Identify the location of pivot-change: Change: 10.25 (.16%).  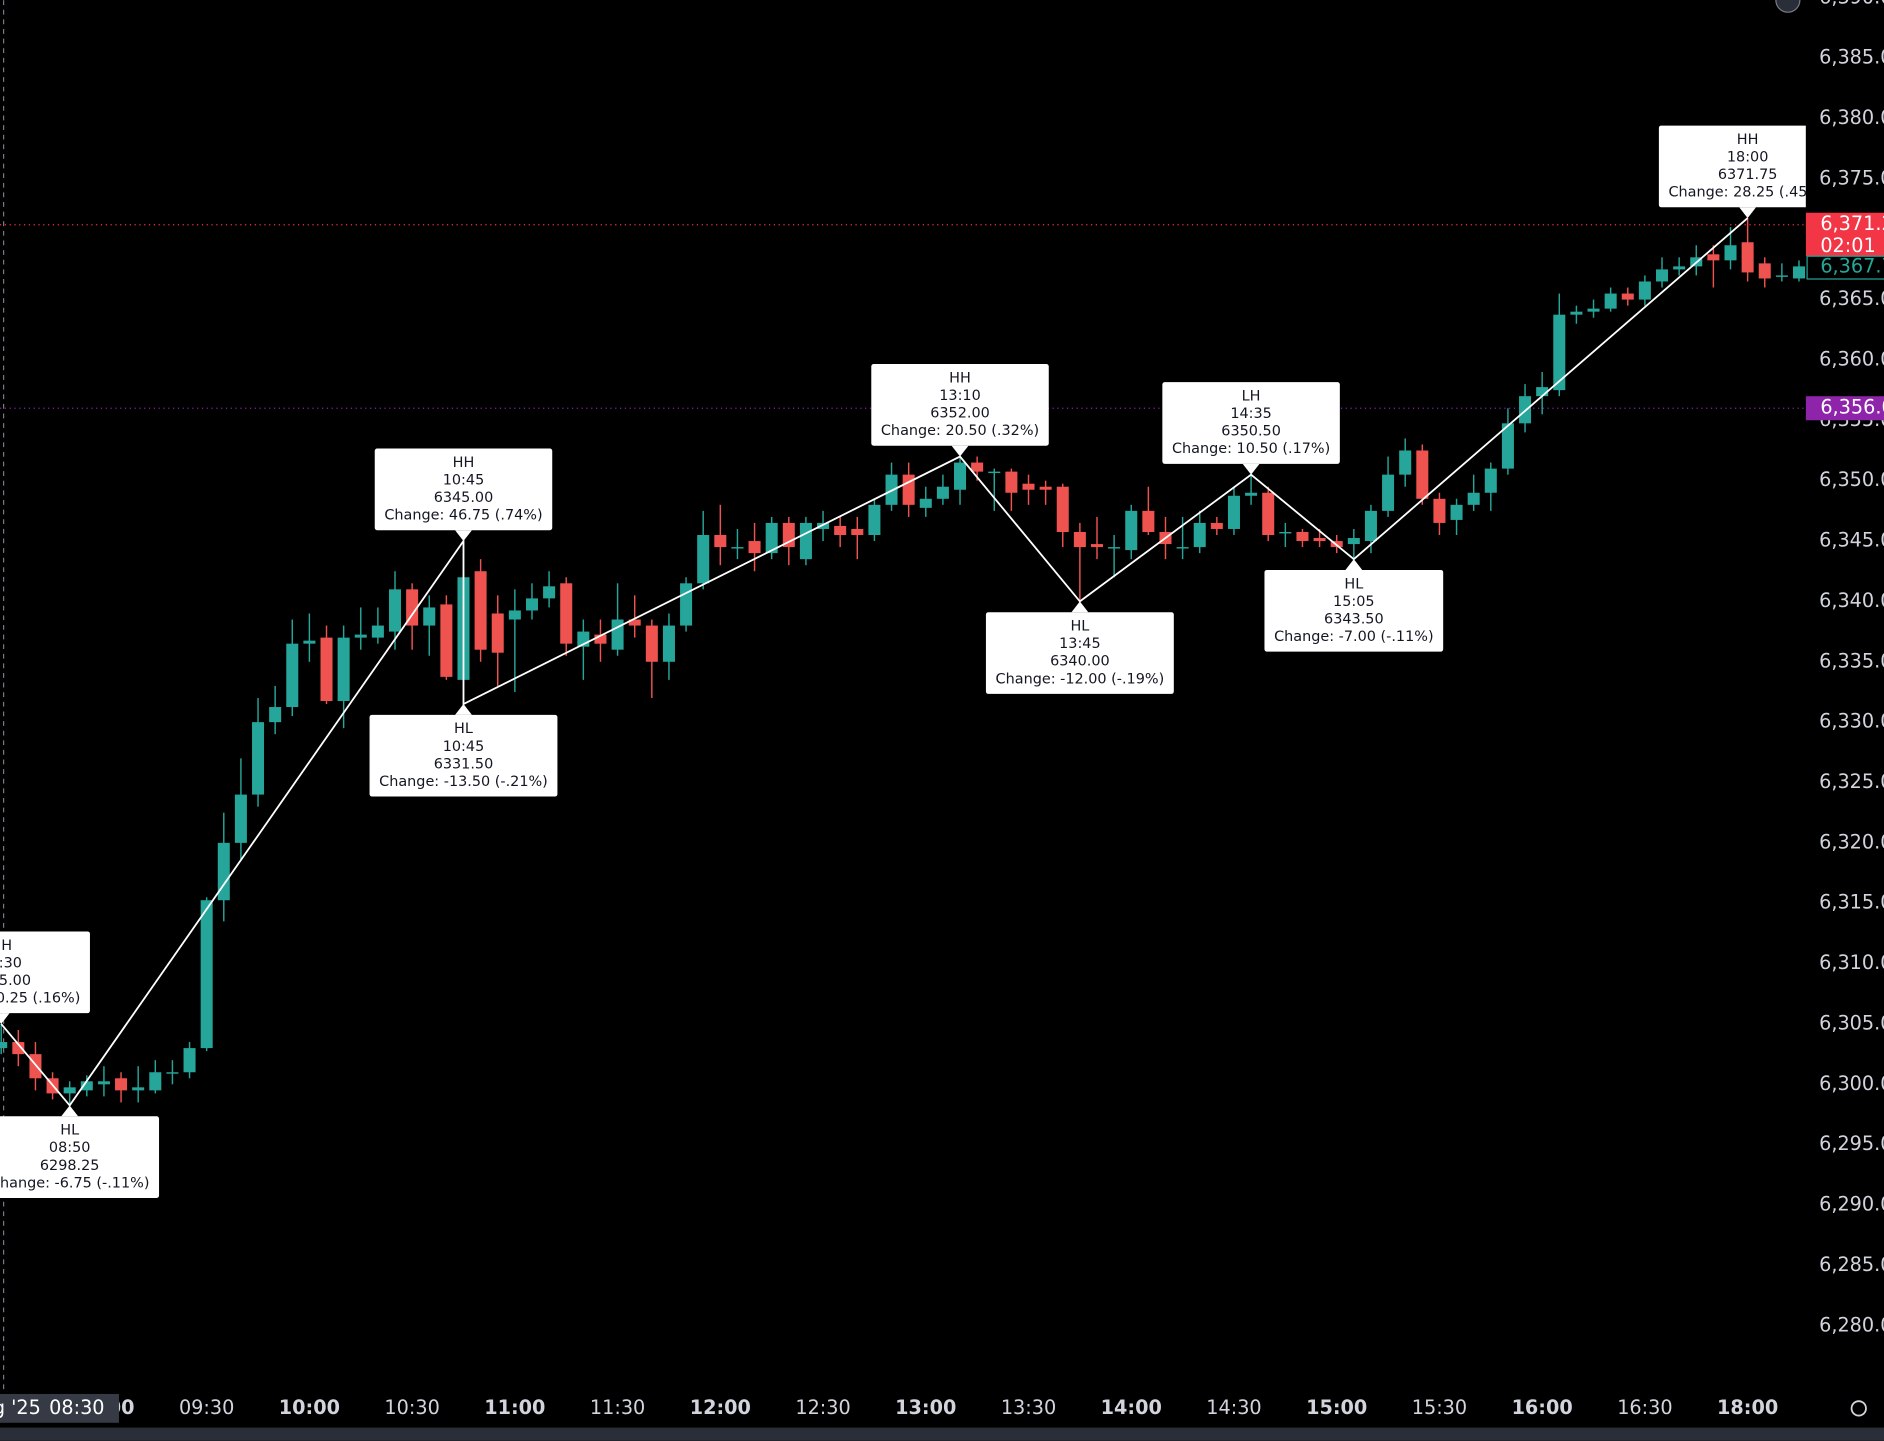
(40, 998).